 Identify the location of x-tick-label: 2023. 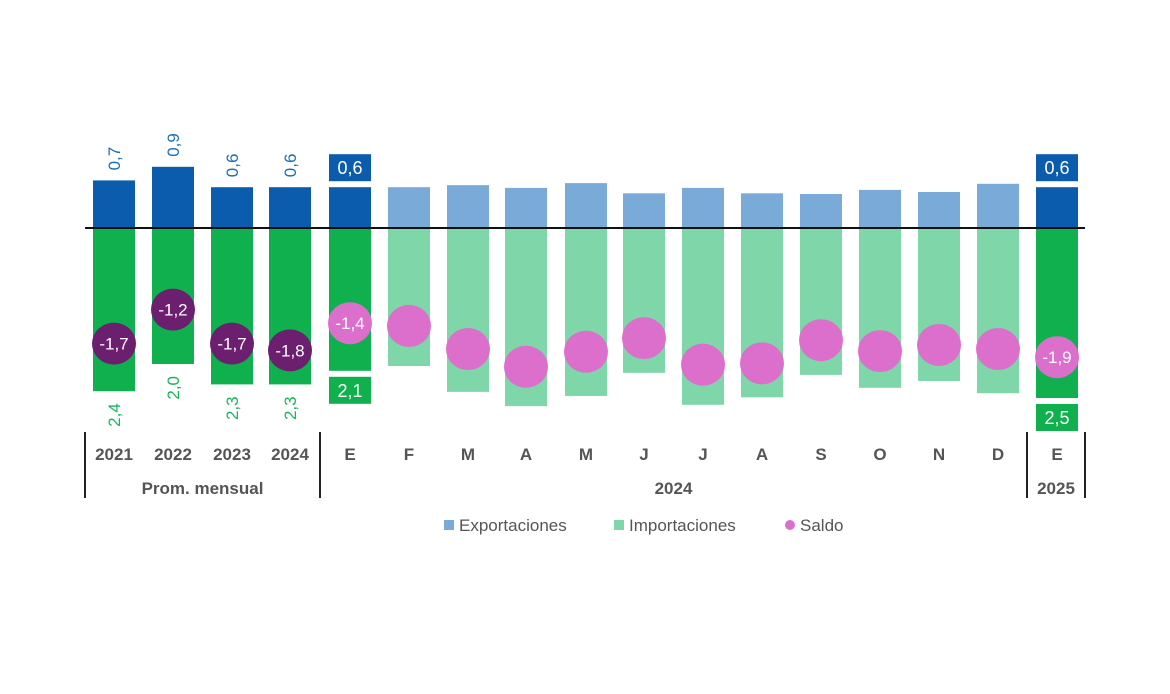
(232, 454).